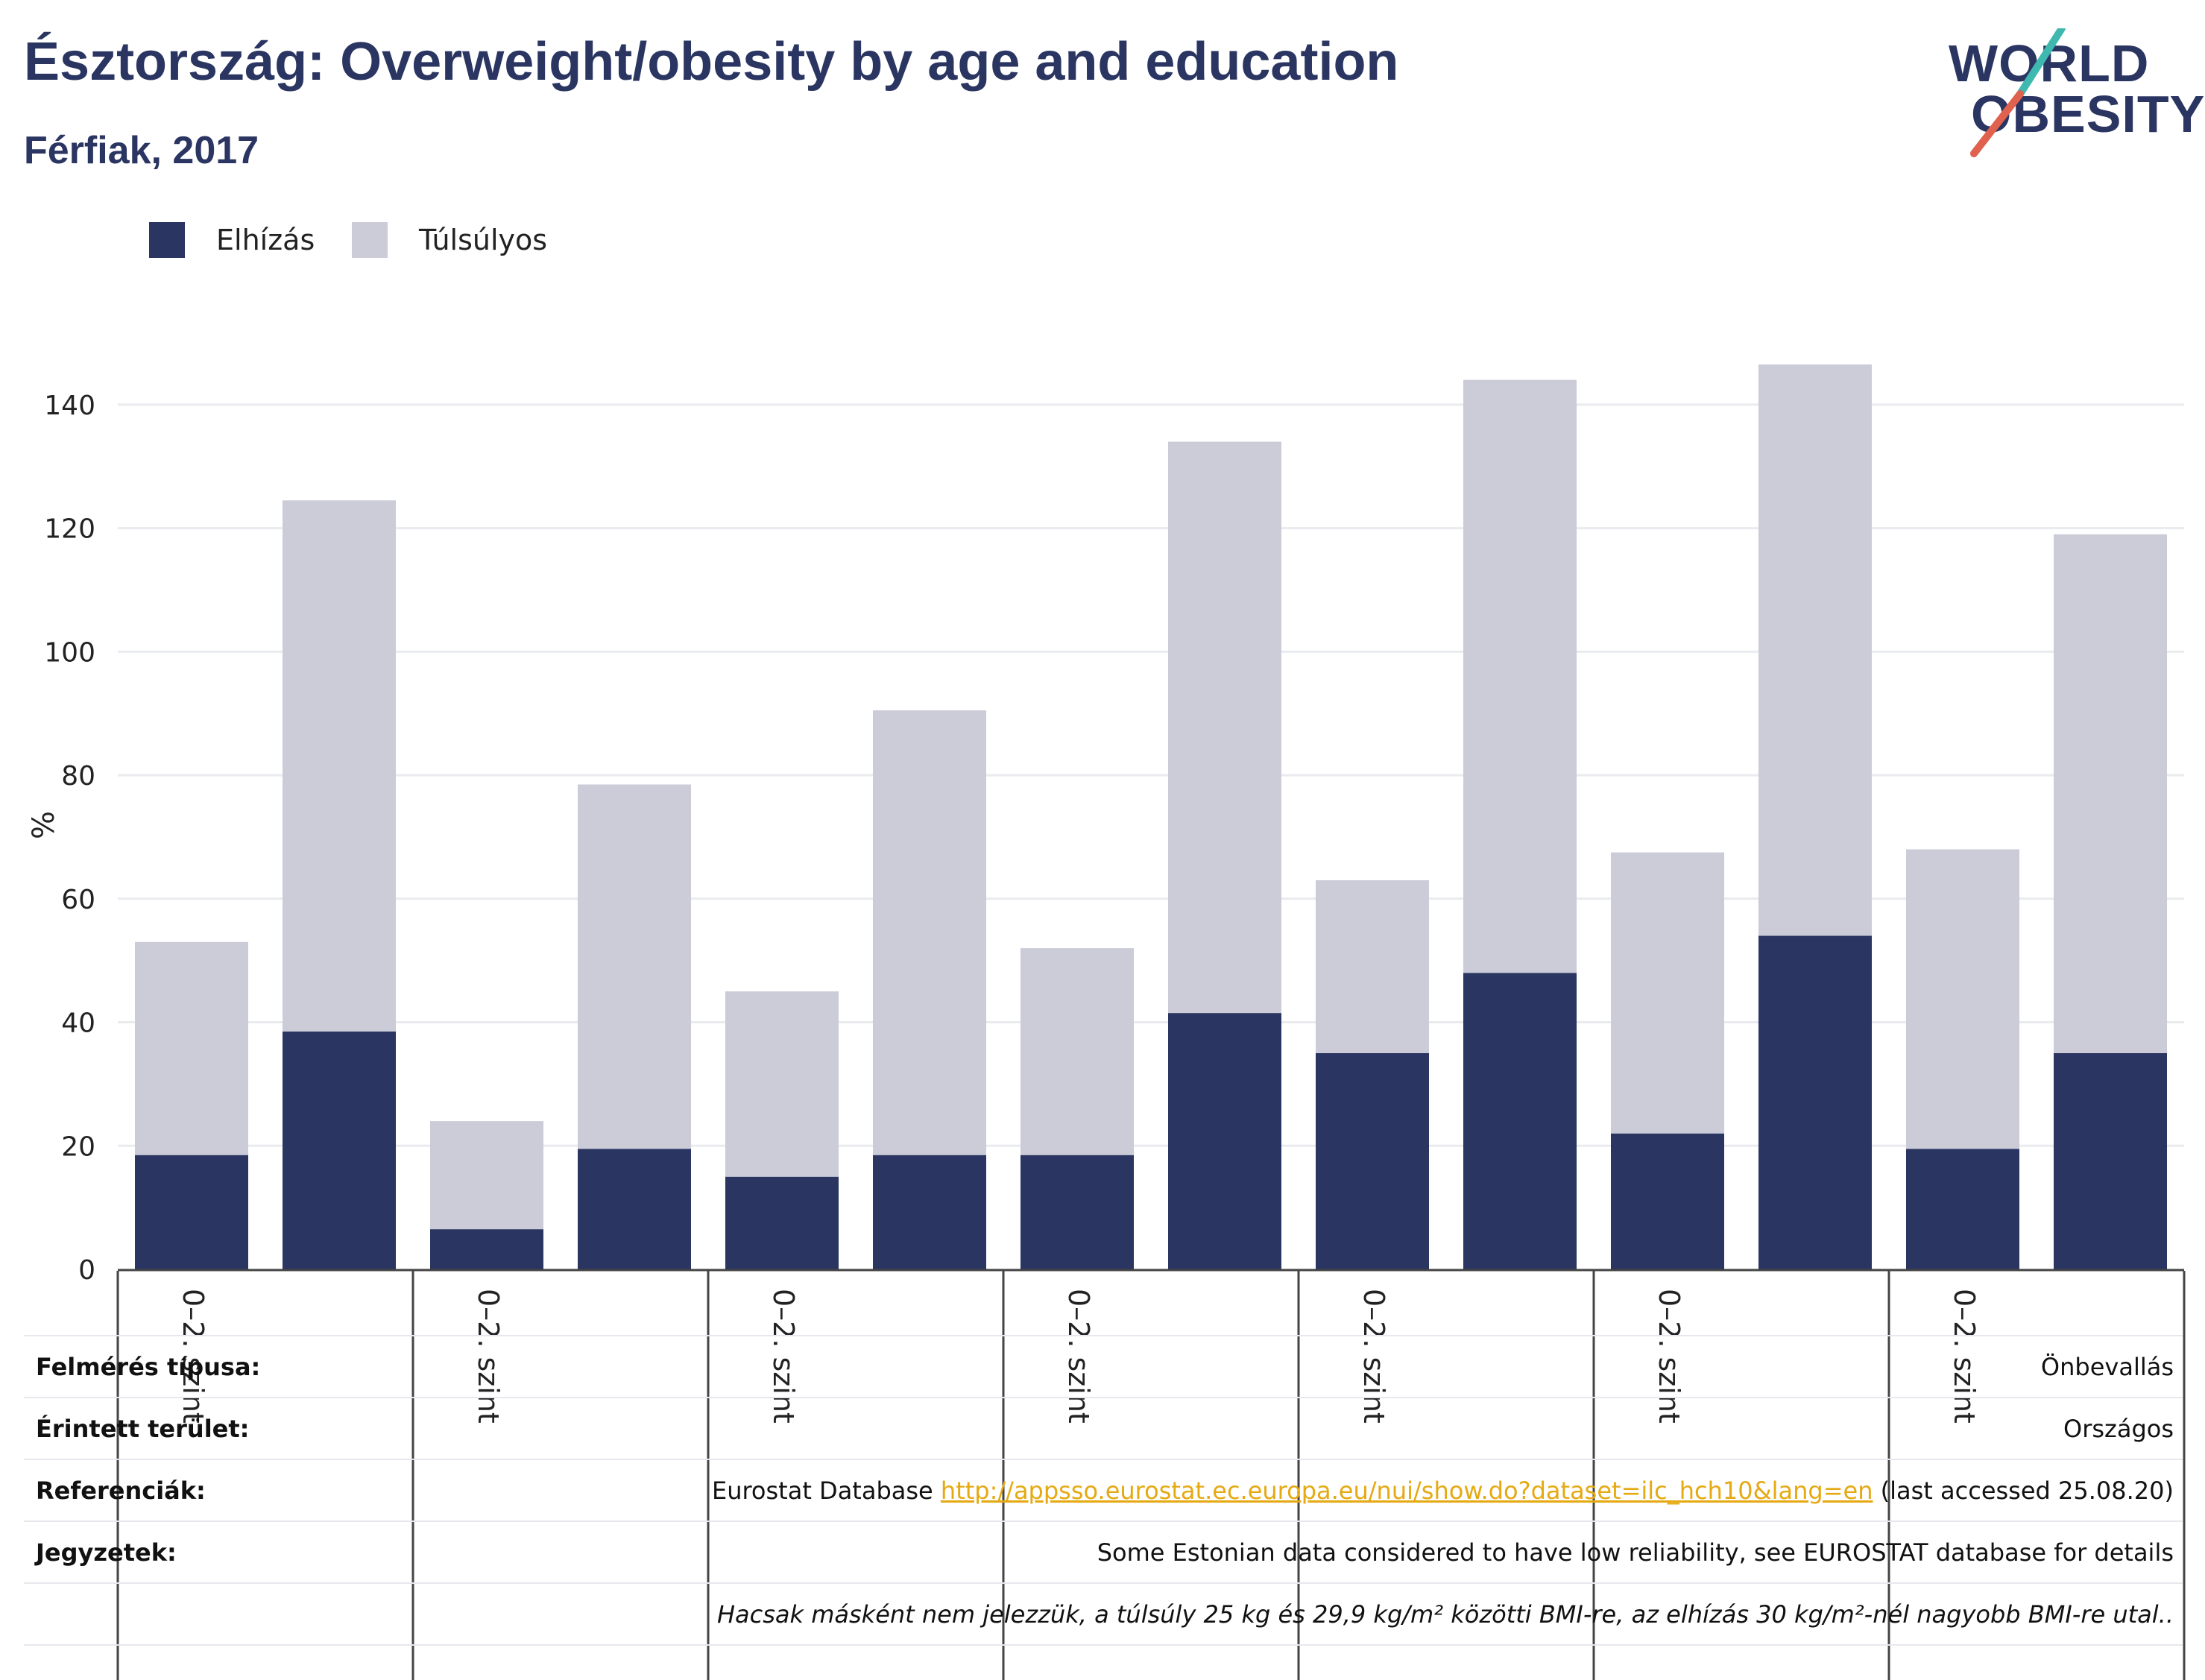 This screenshot has width=2205, height=1680. What do you see at coordinates (2018, 92) in the screenshot?
I see `logo-slash-icon` at bounding box center [2018, 92].